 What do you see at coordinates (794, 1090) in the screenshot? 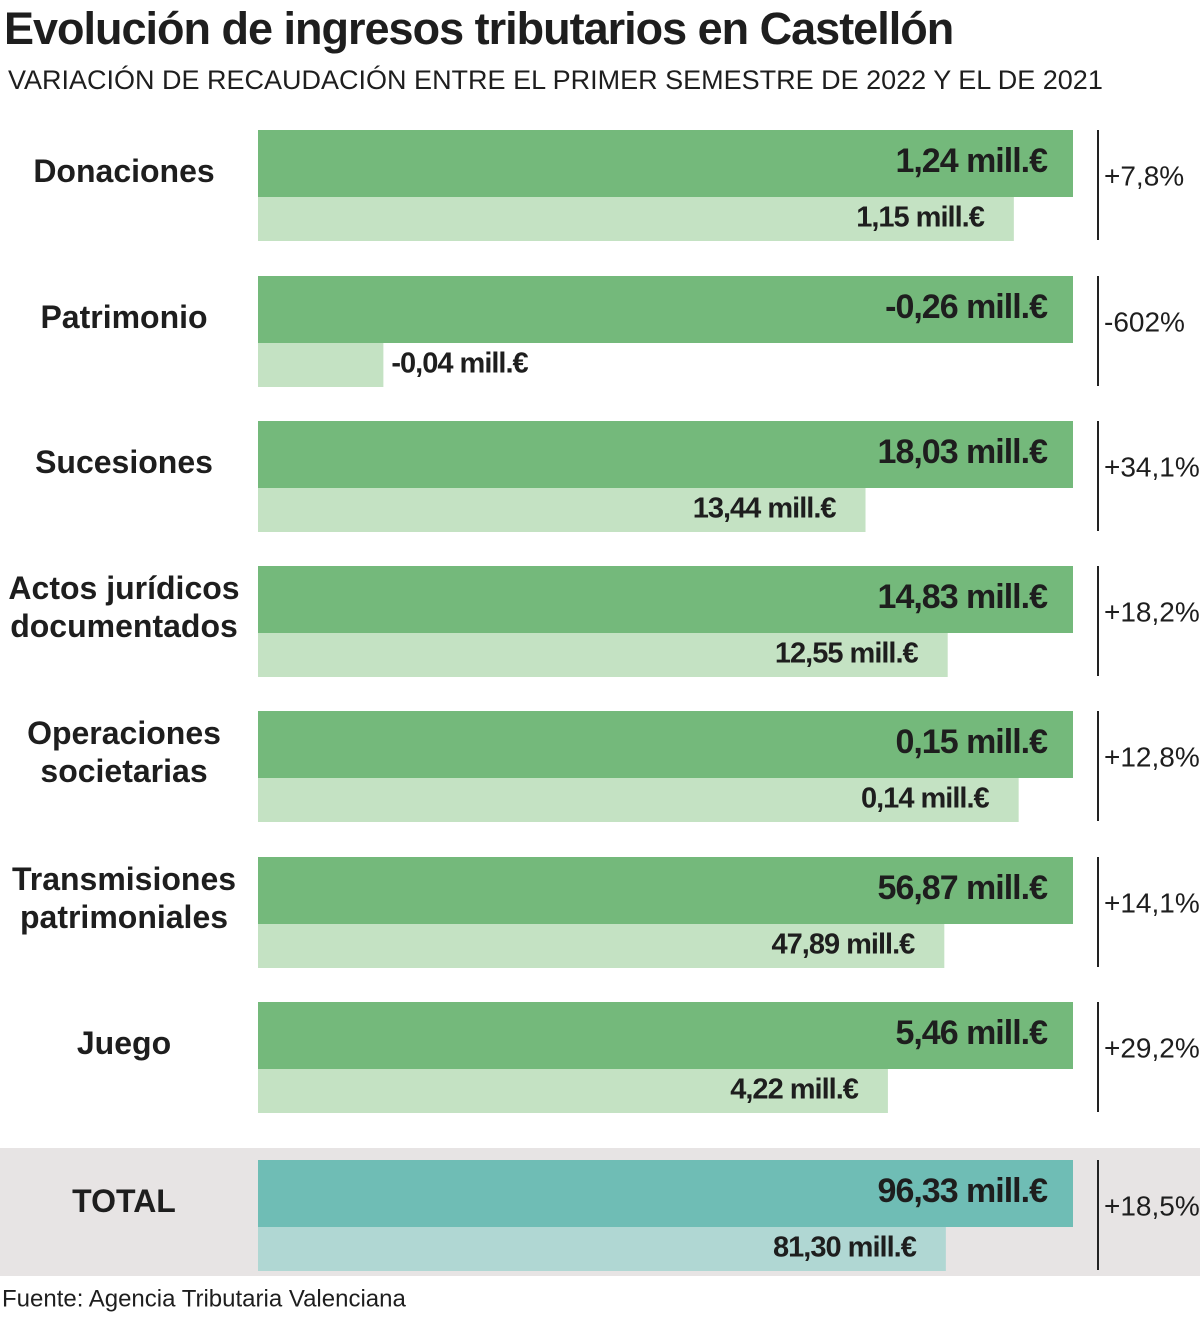
I see `value-label: 4,22 mill.€` at bounding box center [794, 1090].